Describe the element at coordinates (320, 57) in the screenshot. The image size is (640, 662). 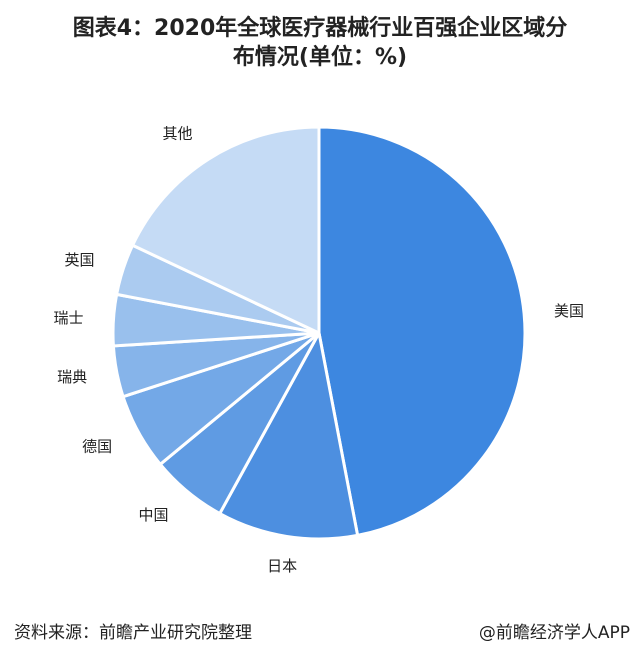
I see `chart-title-line2: 布情况(单位：%)` at that location.